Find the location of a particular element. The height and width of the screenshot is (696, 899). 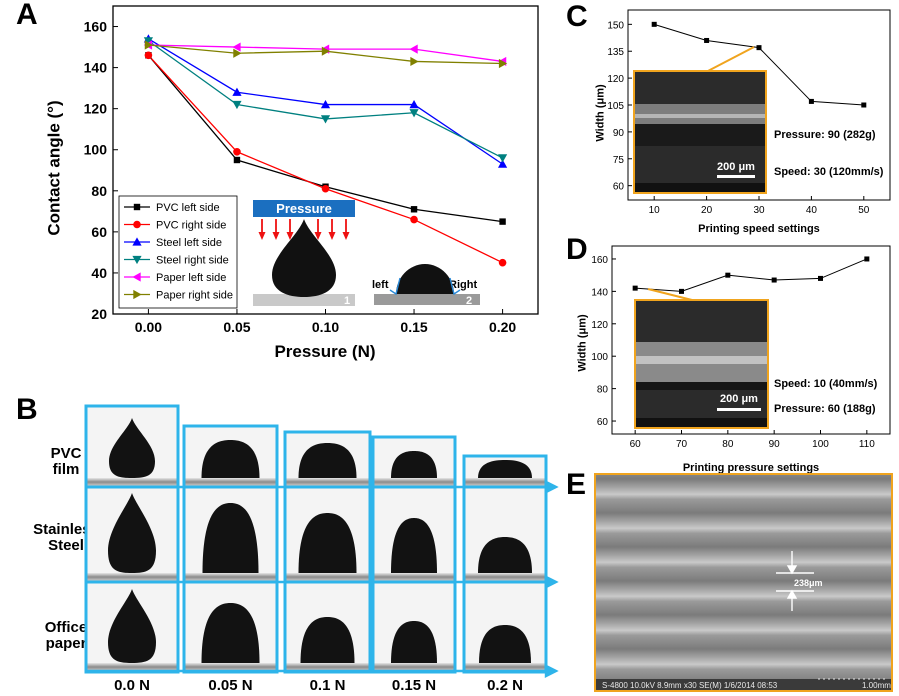

y-tick-label: 80 is located at coordinates (99, 191).